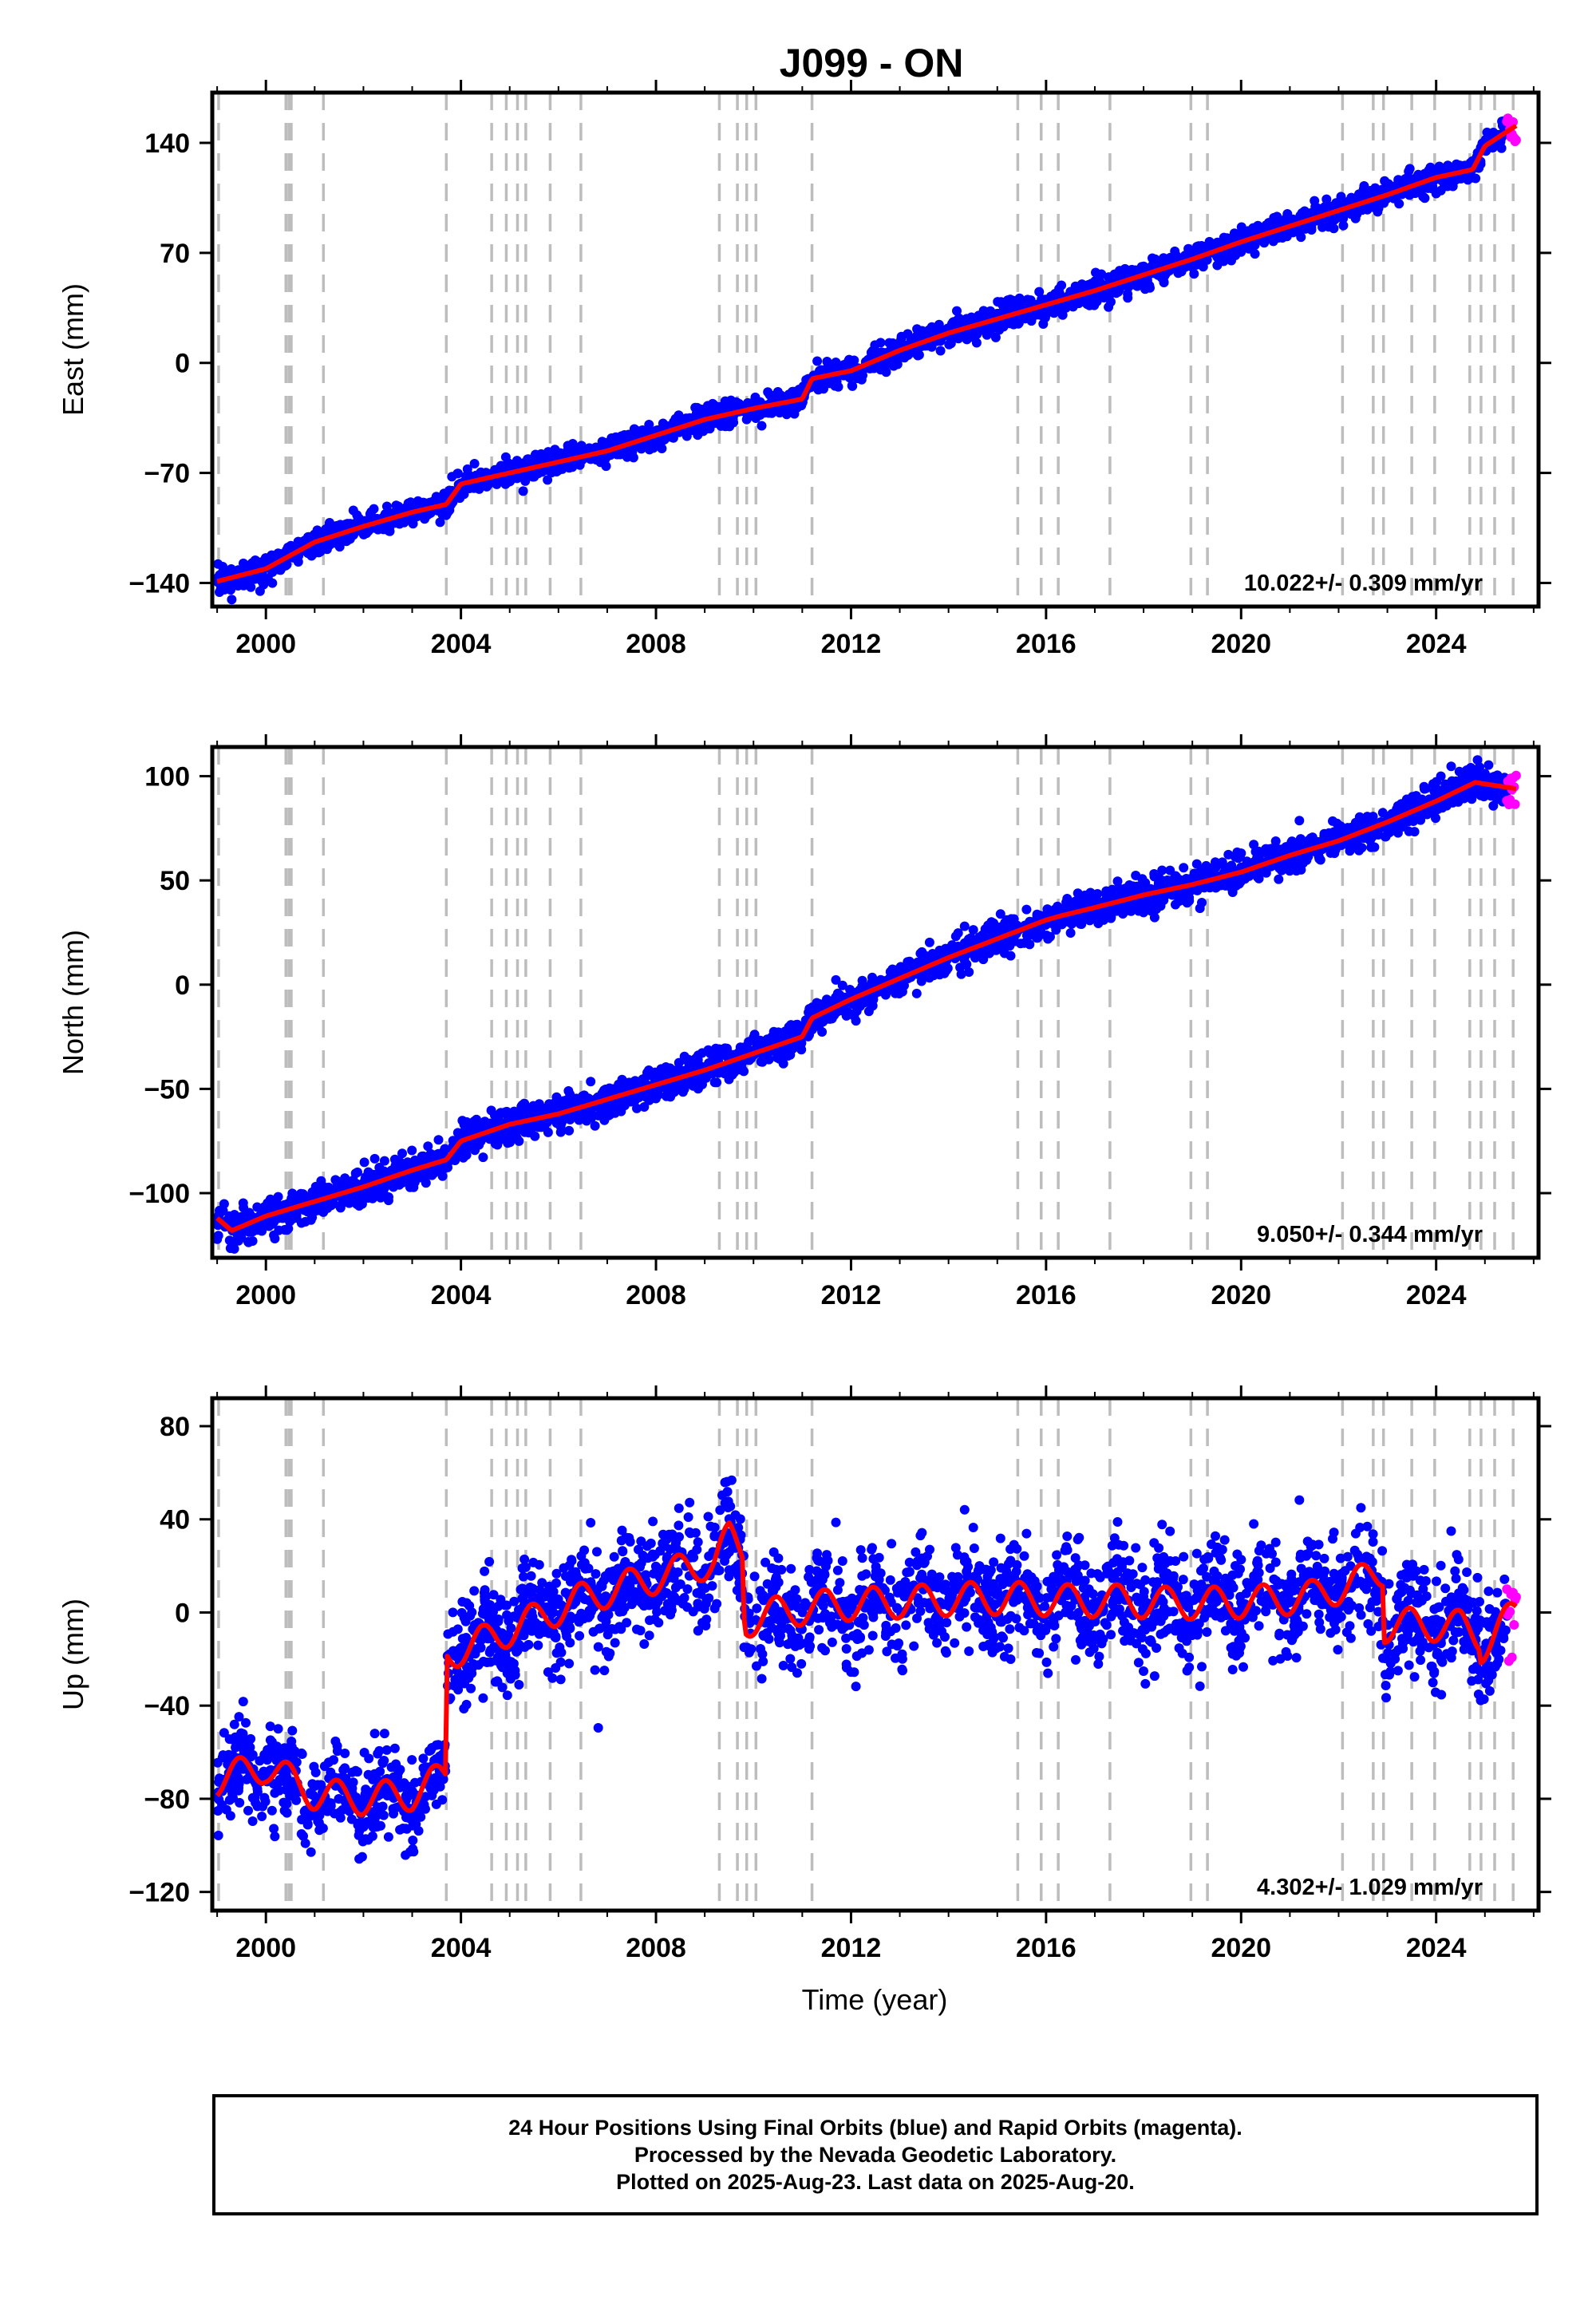  What do you see at coordinates (265, 644) in the screenshot?
I see `x-tick-label: 2000` at bounding box center [265, 644].